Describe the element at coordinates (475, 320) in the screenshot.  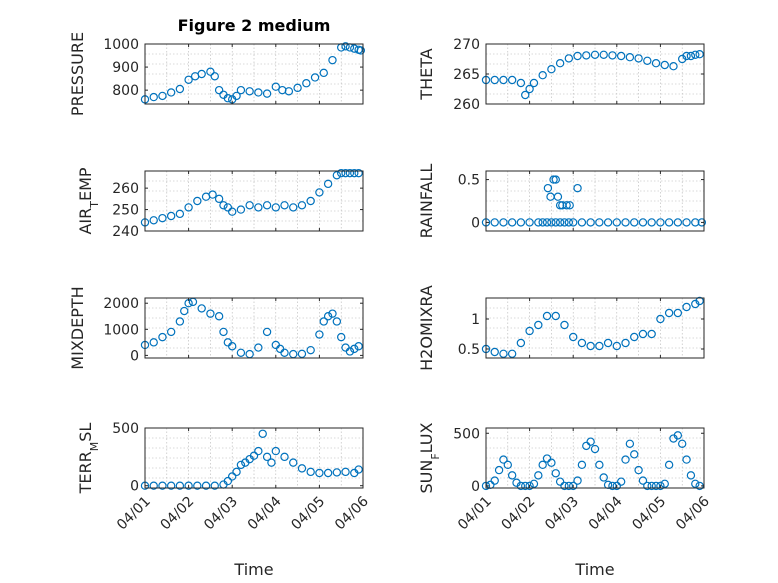
I see `y-tick-label: 1` at that location.